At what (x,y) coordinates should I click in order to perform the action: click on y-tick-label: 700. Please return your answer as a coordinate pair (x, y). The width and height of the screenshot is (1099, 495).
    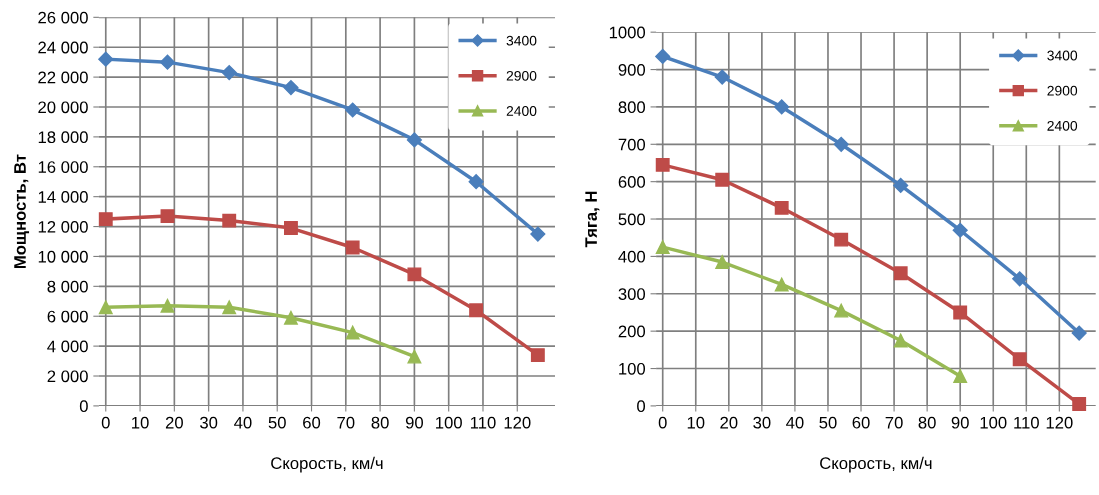
    Looking at the image, I should click on (632, 144).